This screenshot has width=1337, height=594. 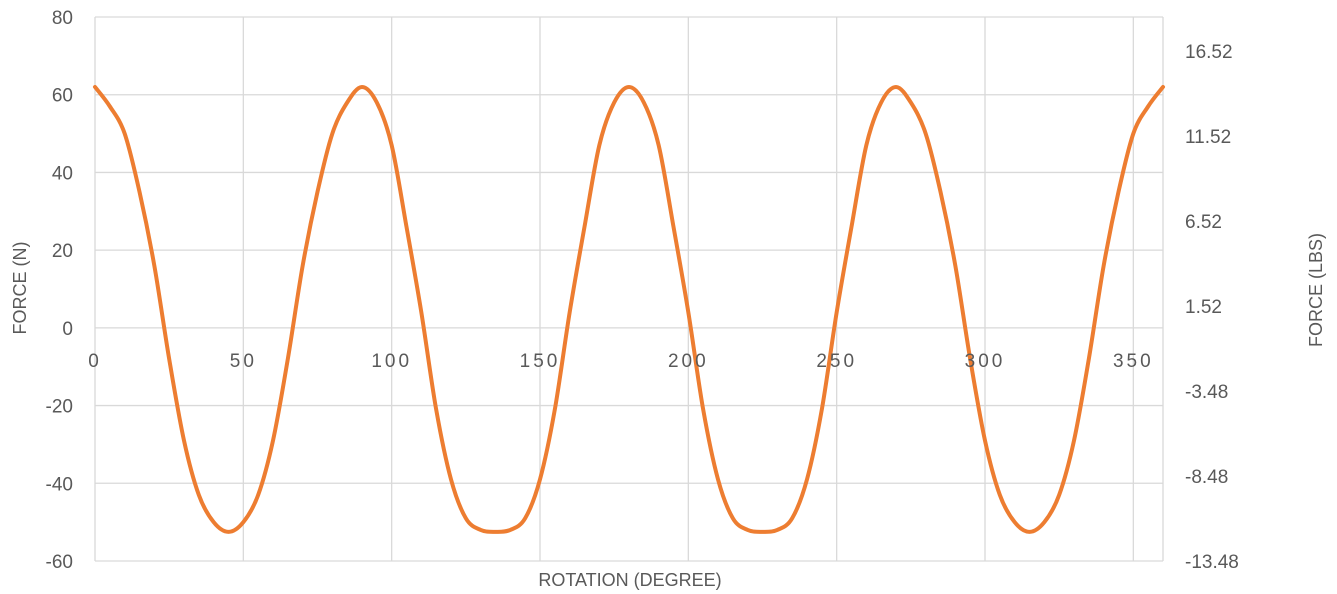 I want to click on y-axis-right-ticks: -13.48 -8.48 -3.48 1.52 6.52 11.52 16.52, so click(x=1212, y=307).